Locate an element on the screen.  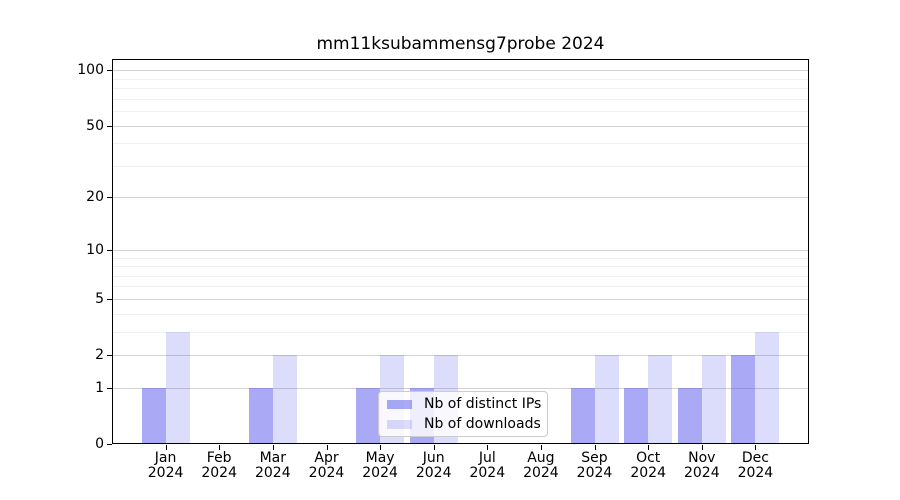
legend-item-downloads: Nb of downloads is located at coordinates (464, 424).